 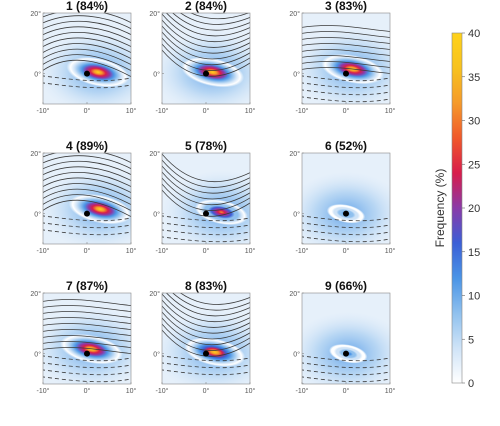 I want to click on colorbar: 0 5 10 15 20 25 30 35 40 Frequency (%), so click(x=456, y=209).